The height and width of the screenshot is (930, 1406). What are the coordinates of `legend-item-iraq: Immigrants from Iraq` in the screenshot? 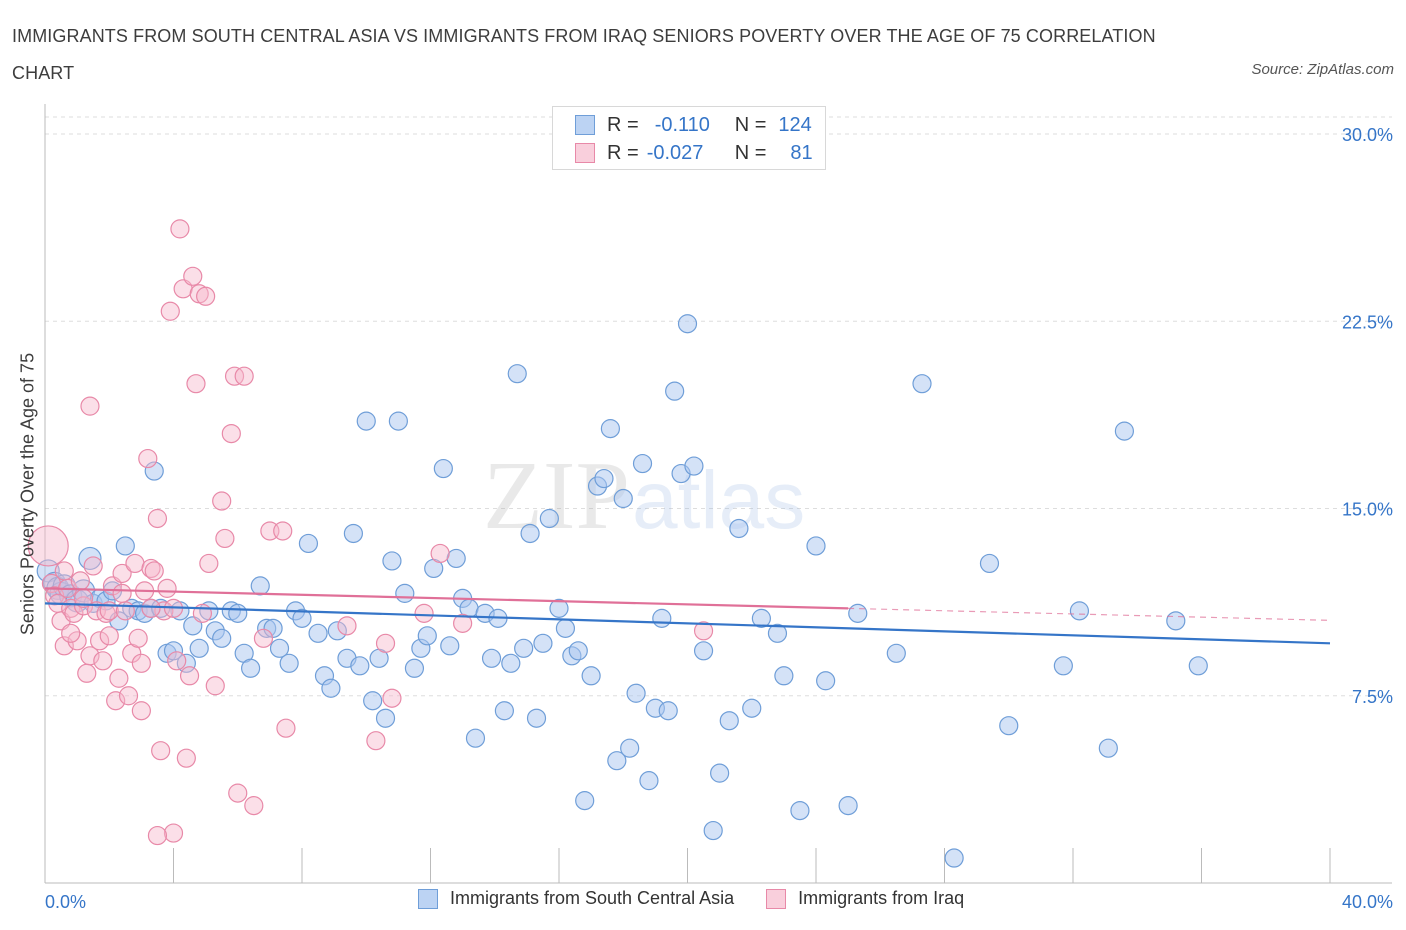 It's located at (865, 898).